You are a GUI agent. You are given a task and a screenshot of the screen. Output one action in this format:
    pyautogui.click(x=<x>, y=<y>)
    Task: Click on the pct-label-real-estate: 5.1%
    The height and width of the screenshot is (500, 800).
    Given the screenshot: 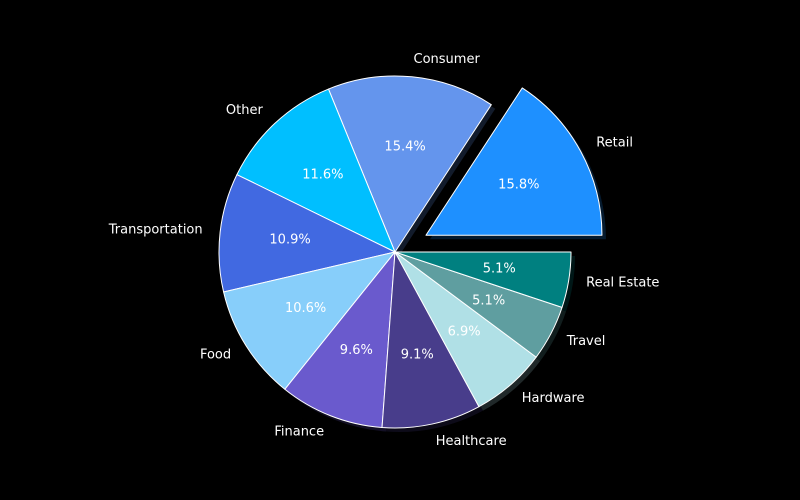 What is the action you would take?
    pyautogui.click(x=499, y=268)
    